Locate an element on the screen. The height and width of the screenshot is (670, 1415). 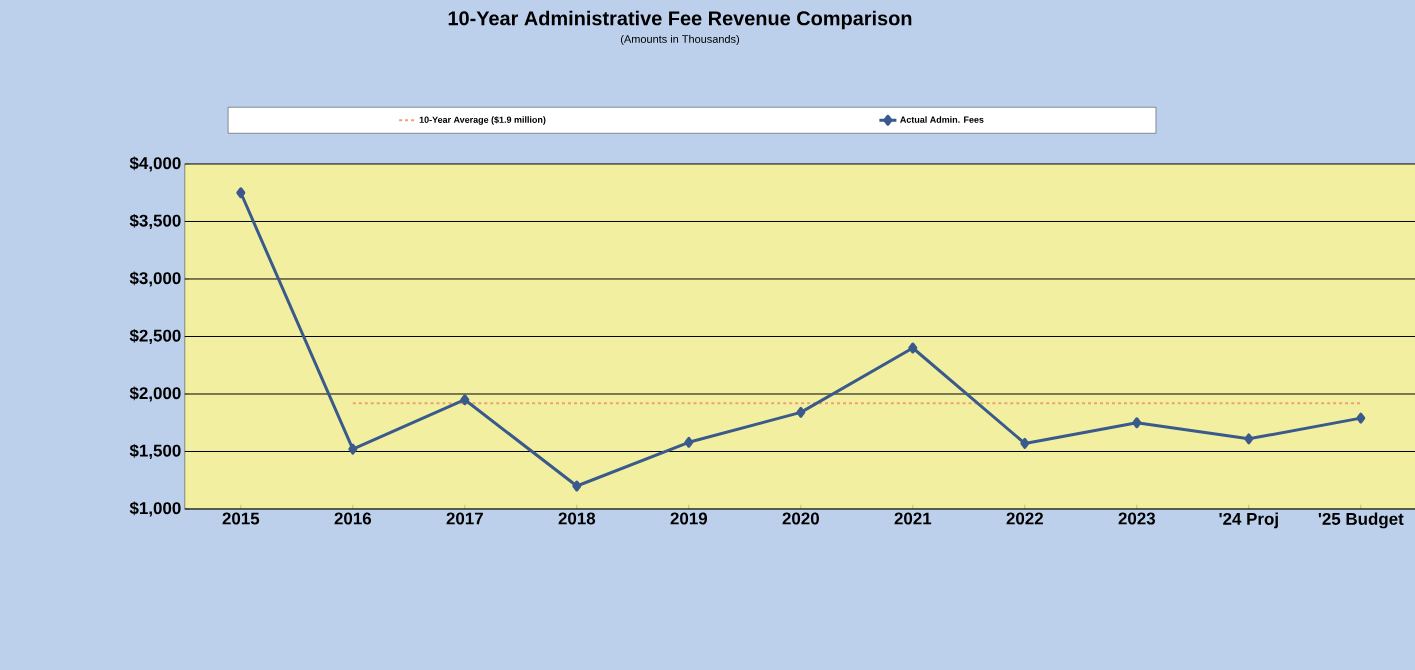
x-tick-label: 2015 is located at coordinates (241, 518).